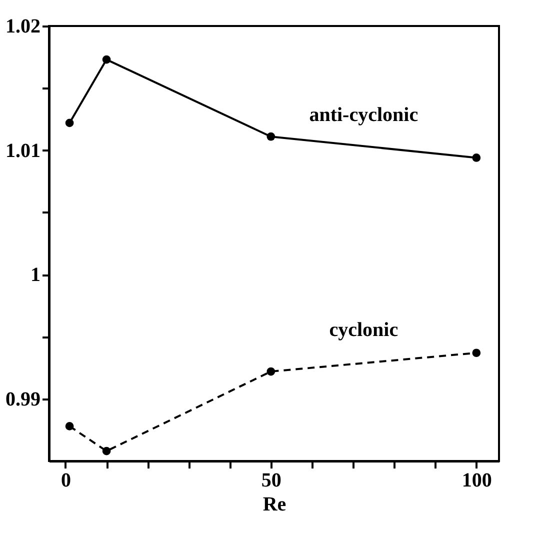 The width and height of the screenshot is (536, 546). Describe the element at coordinates (23, 27) in the screenshot. I see `y-tick-label: 1.02` at that location.